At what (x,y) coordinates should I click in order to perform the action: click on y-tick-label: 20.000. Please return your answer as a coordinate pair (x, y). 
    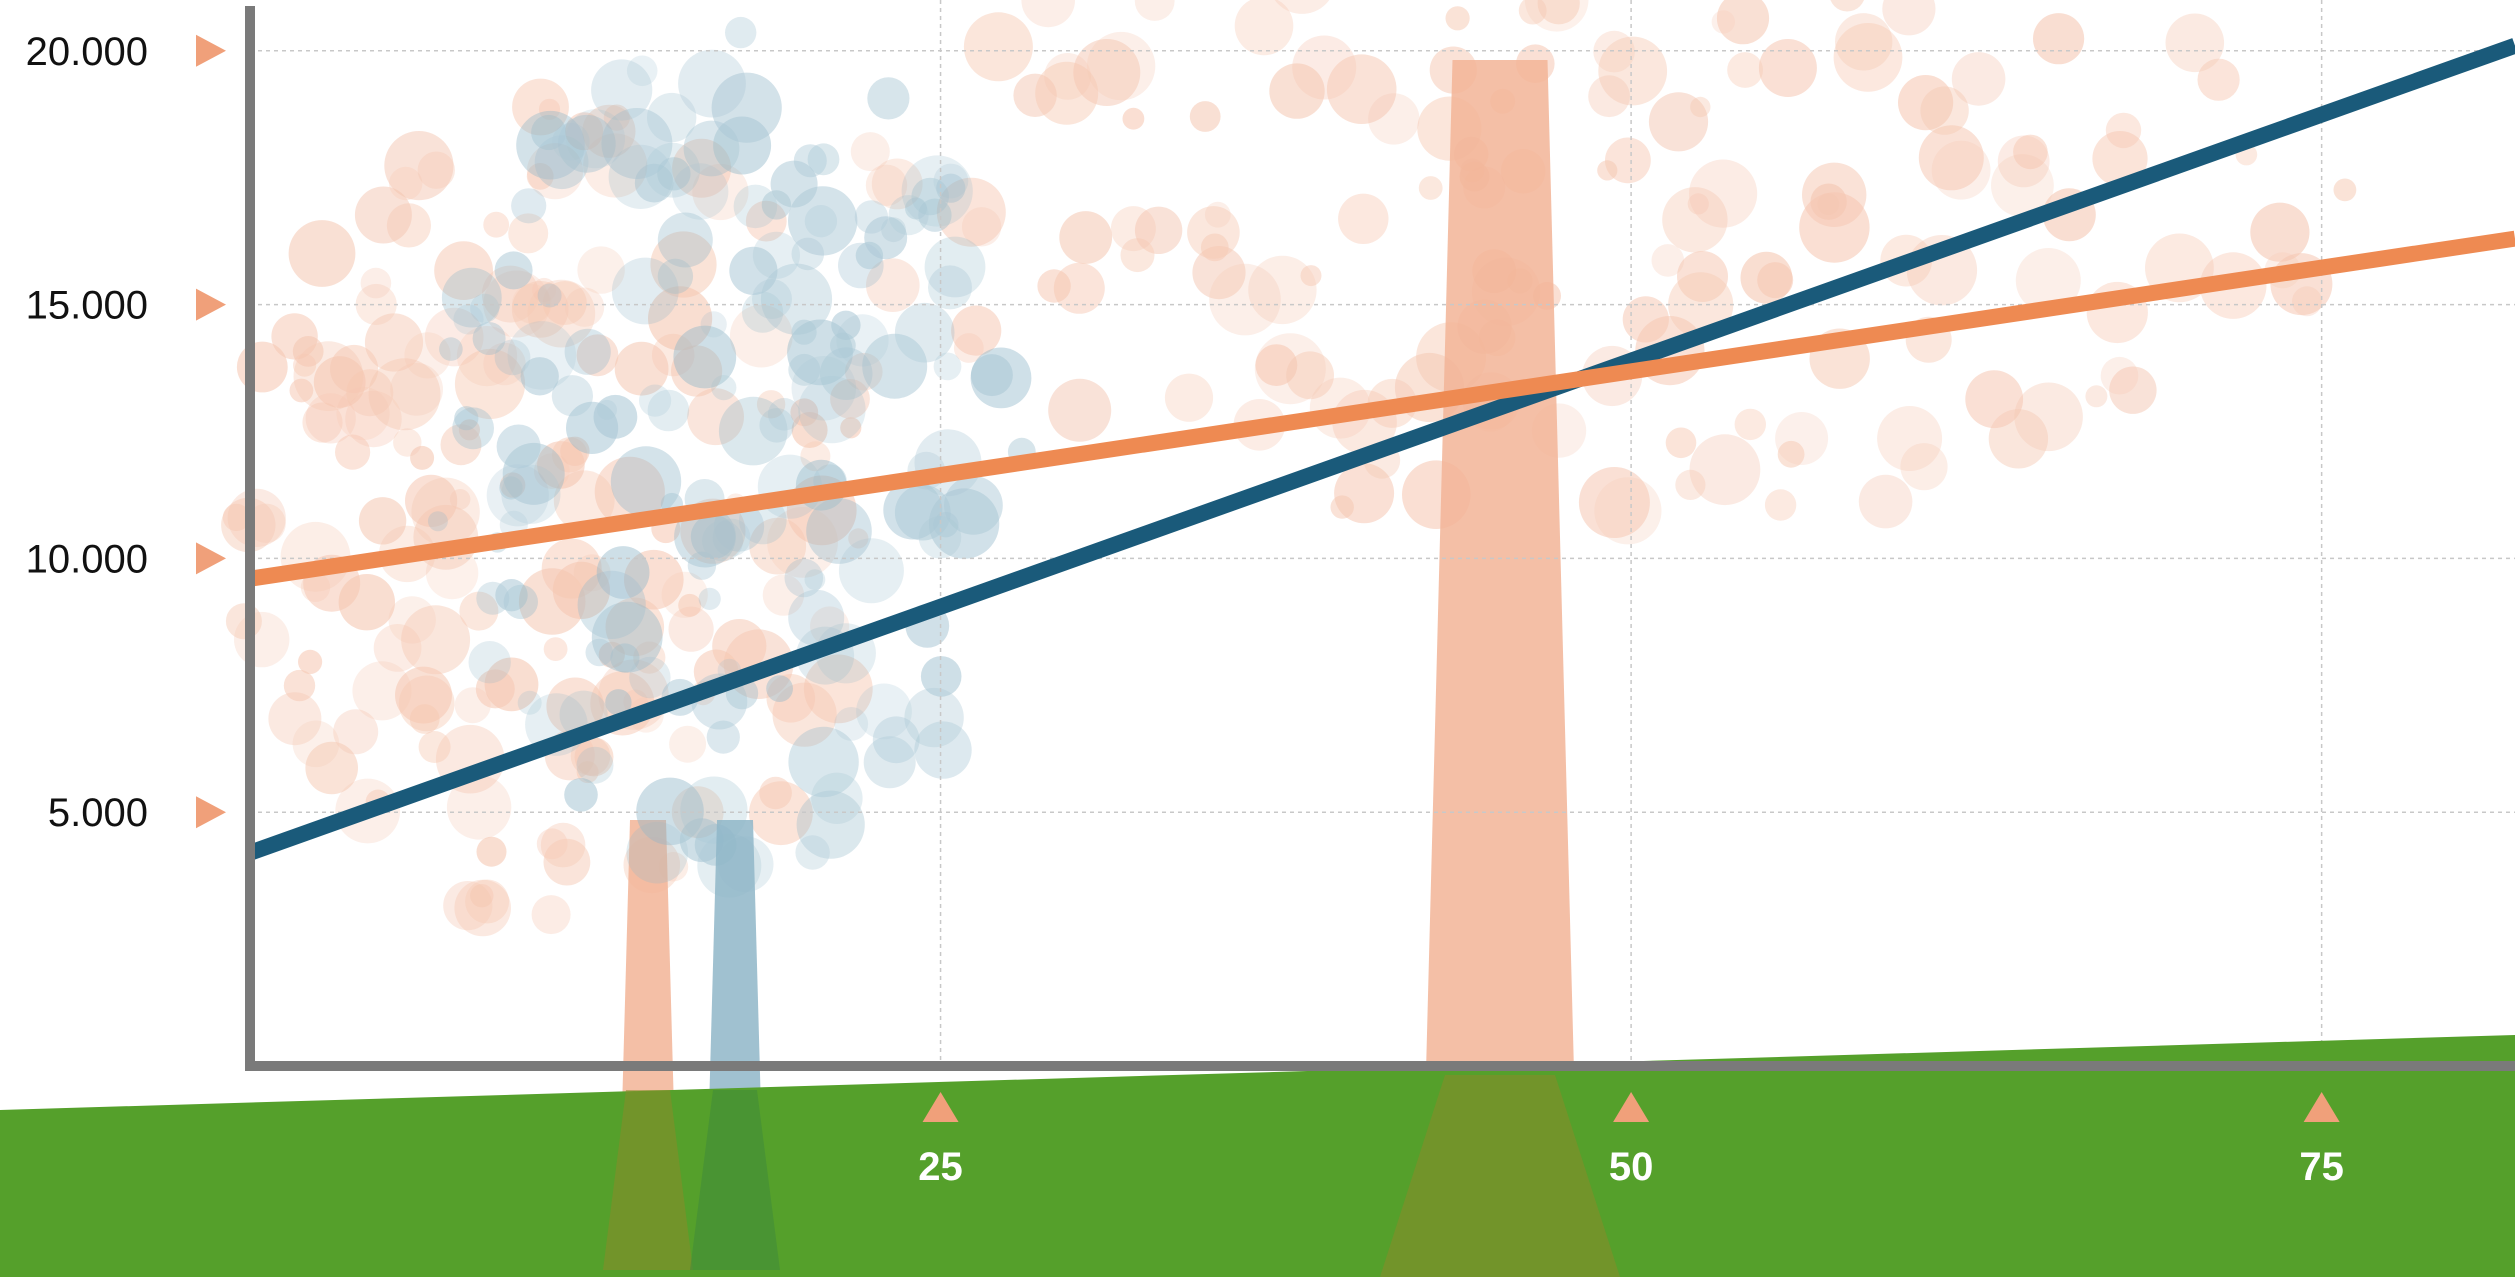
    Looking at the image, I should click on (87, 52).